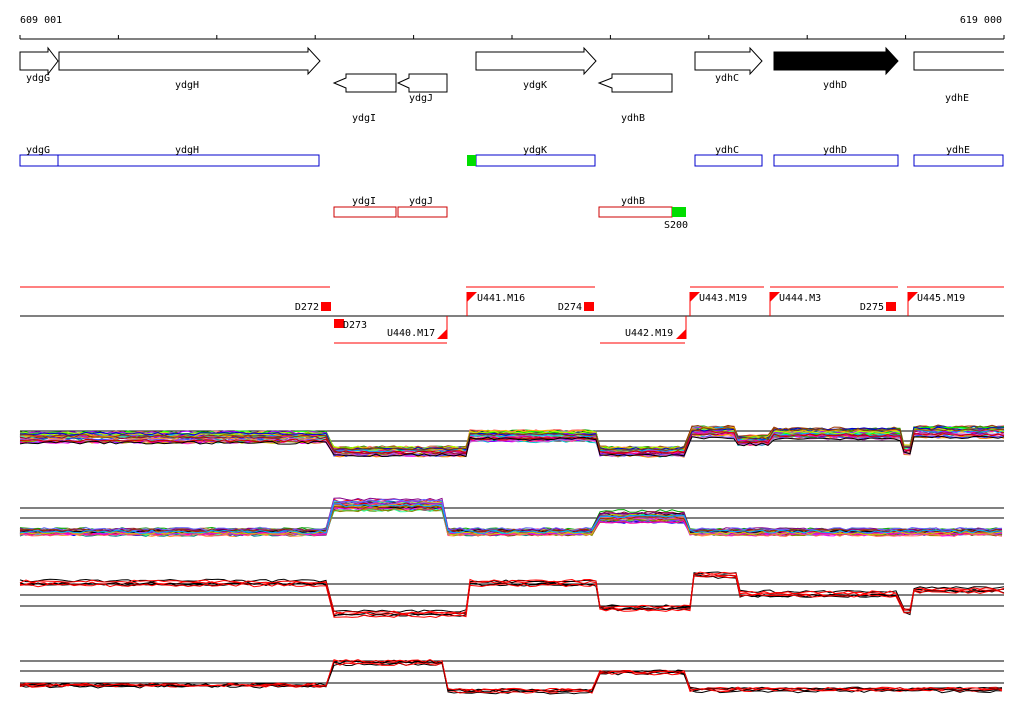 The image size is (1024, 714). What do you see at coordinates (800, 298) in the screenshot?
I see `segment-label: U444.M3` at bounding box center [800, 298].